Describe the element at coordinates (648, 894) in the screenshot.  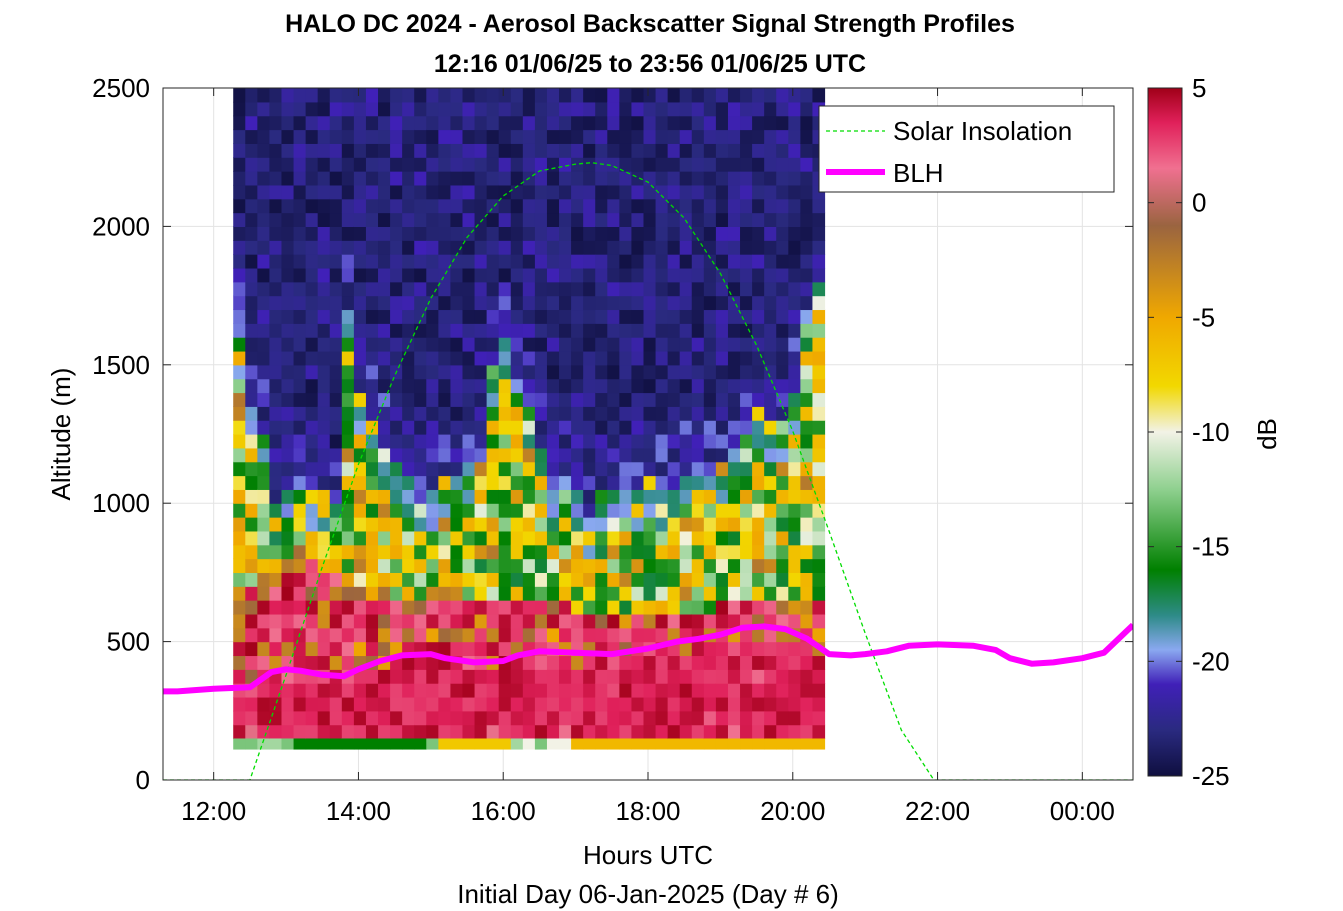
I see `x-axis-secondary-label: Initial Day 06-Jan-2025 (Day # 6)` at that location.